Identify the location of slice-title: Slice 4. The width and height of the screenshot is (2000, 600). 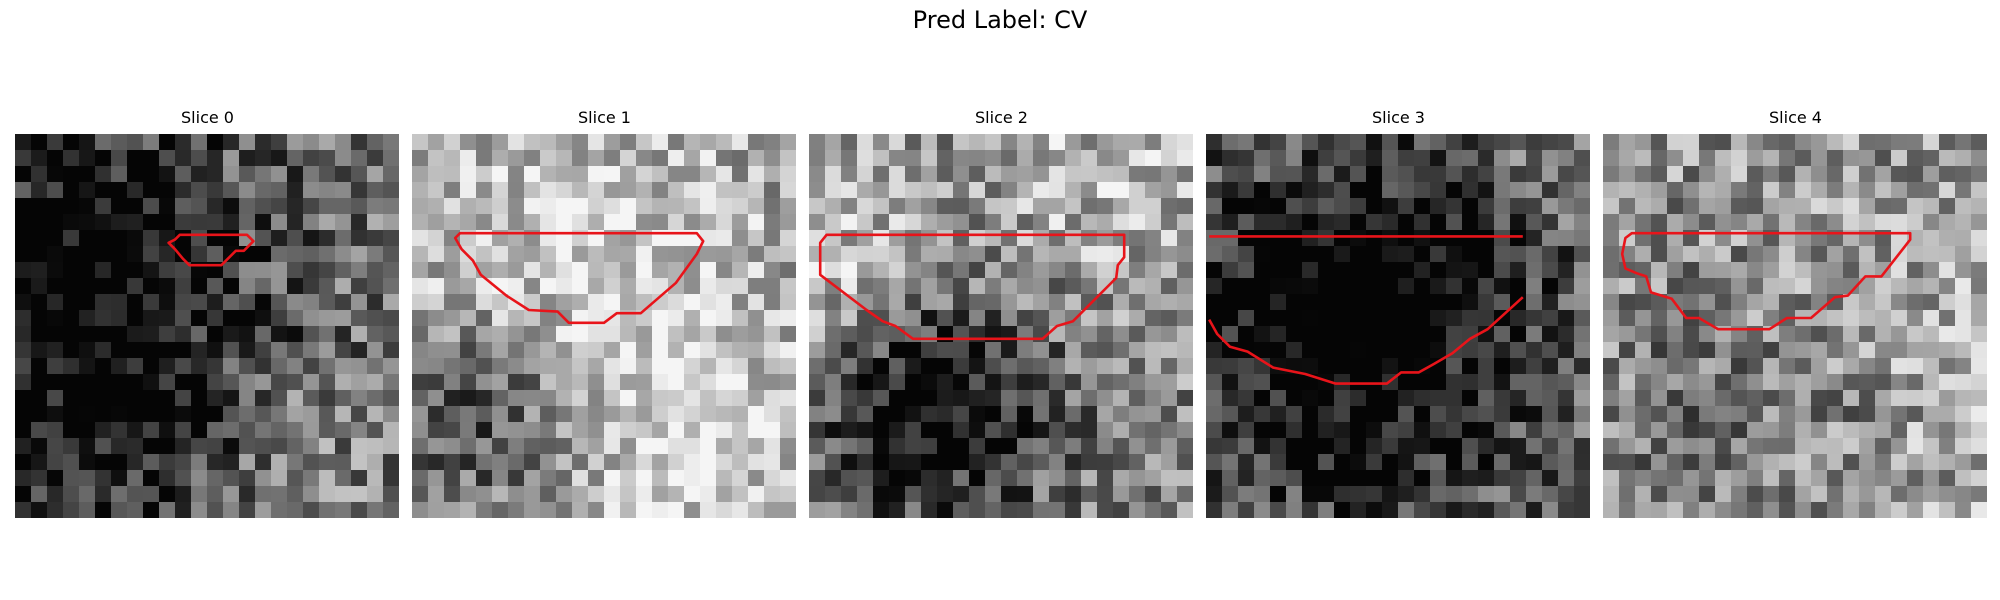
(1795, 117).